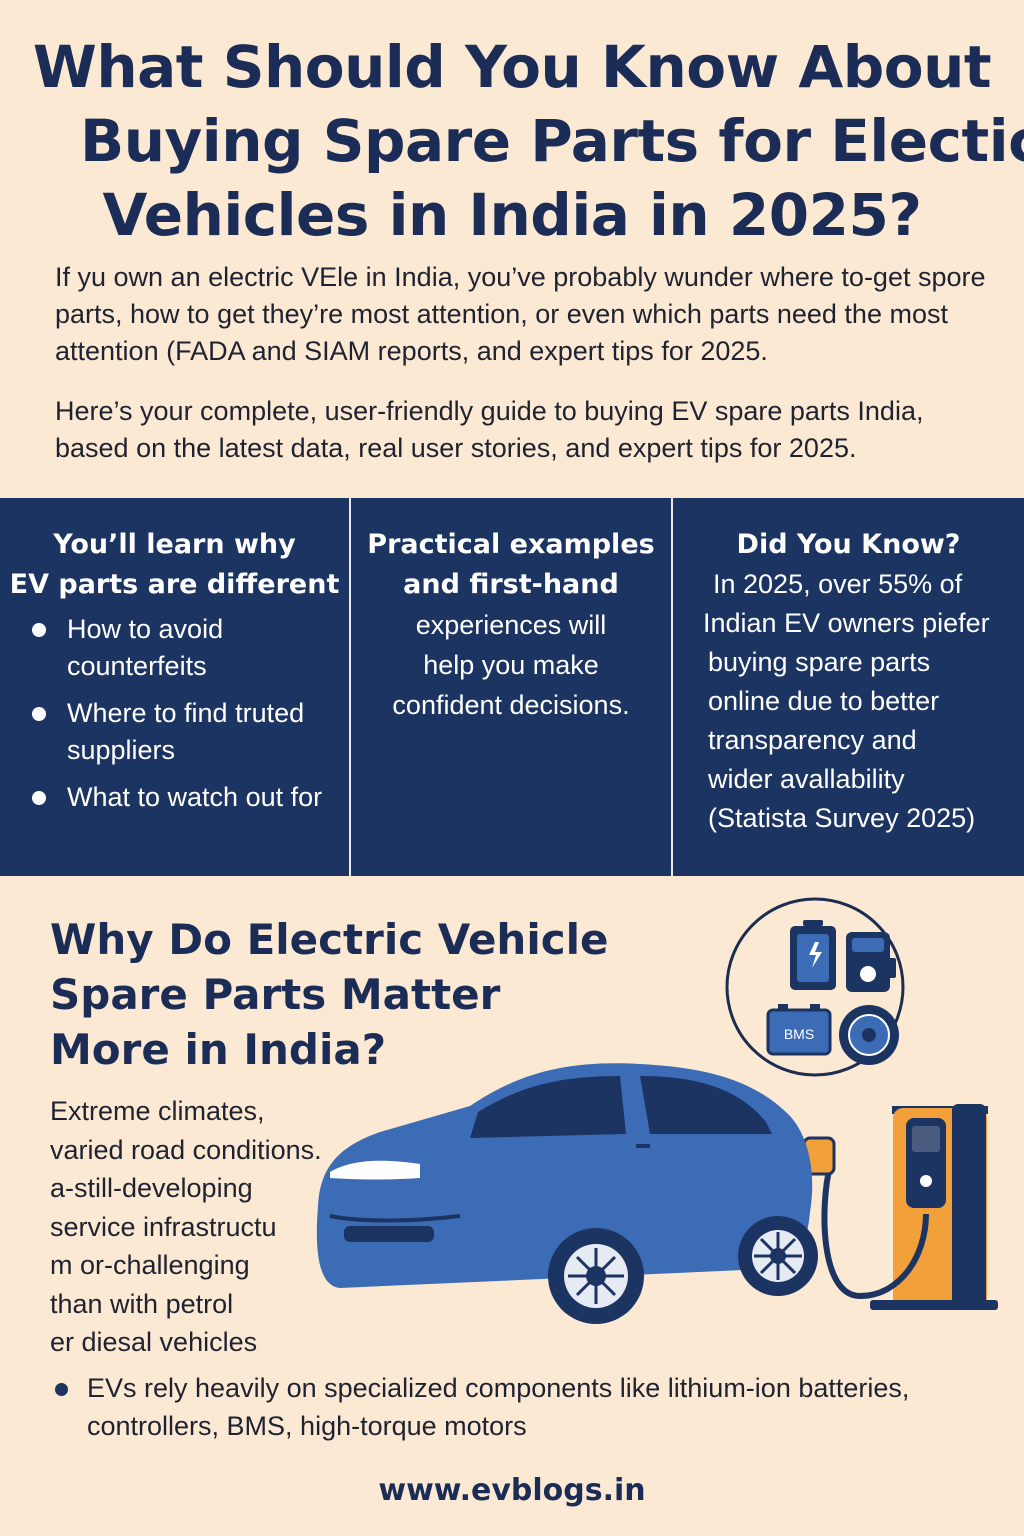 The width and height of the screenshot is (1024, 1536). Describe the element at coordinates (511, 665) in the screenshot. I see `practical-body-line-2: help you make` at that location.